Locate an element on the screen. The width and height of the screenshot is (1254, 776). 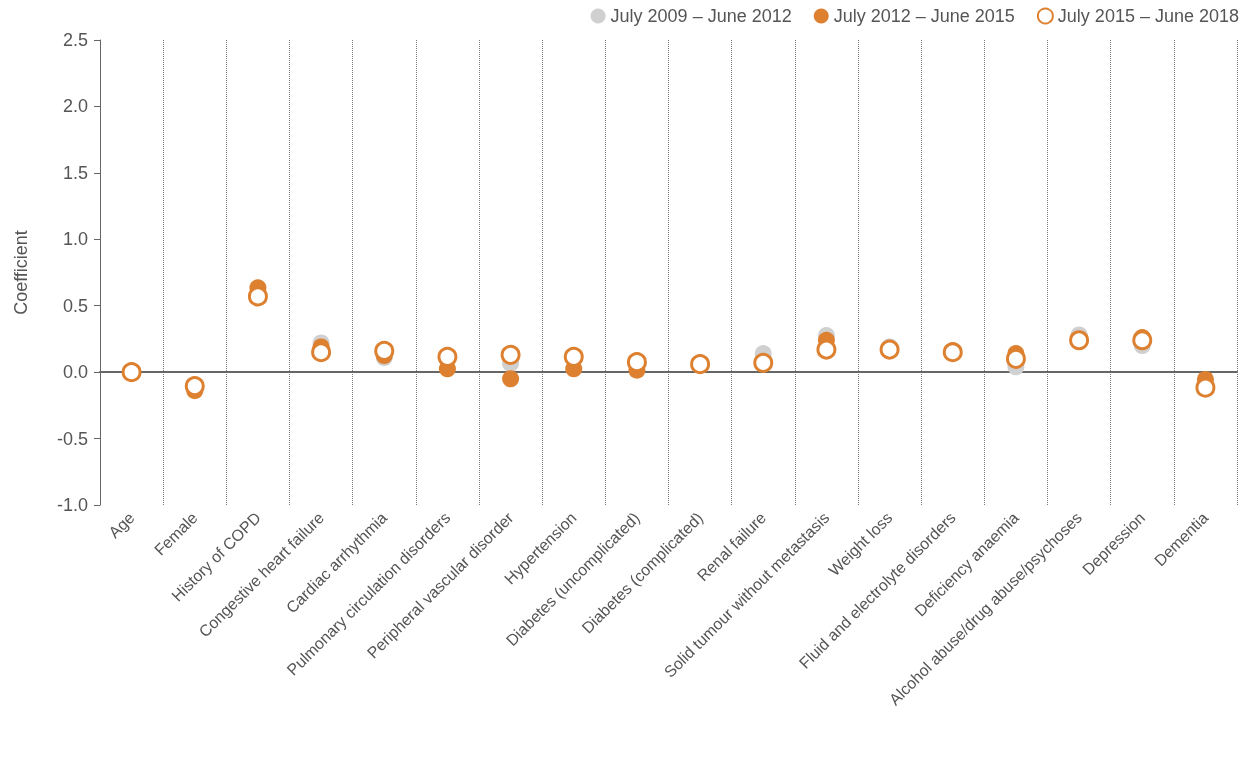
y-tick-label: 1.0 is located at coordinates (75, 239).